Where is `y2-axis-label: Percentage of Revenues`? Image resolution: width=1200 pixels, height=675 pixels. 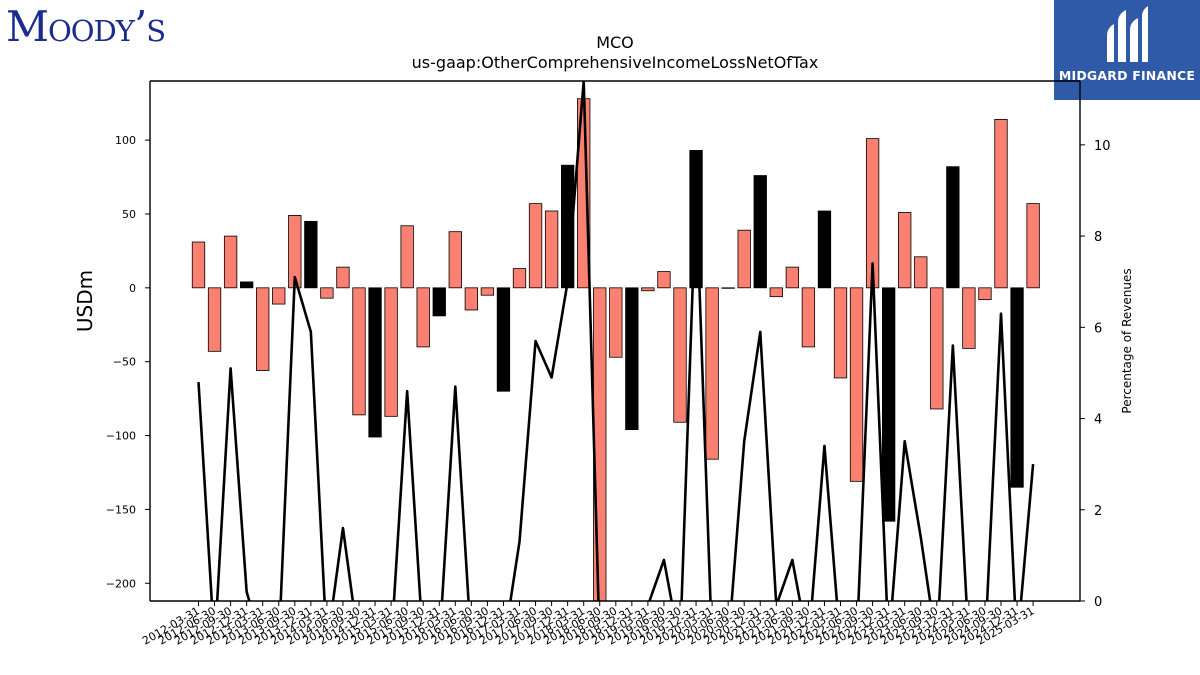 y2-axis-label: Percentage of Revenues is located at coordinates (1127, 340).